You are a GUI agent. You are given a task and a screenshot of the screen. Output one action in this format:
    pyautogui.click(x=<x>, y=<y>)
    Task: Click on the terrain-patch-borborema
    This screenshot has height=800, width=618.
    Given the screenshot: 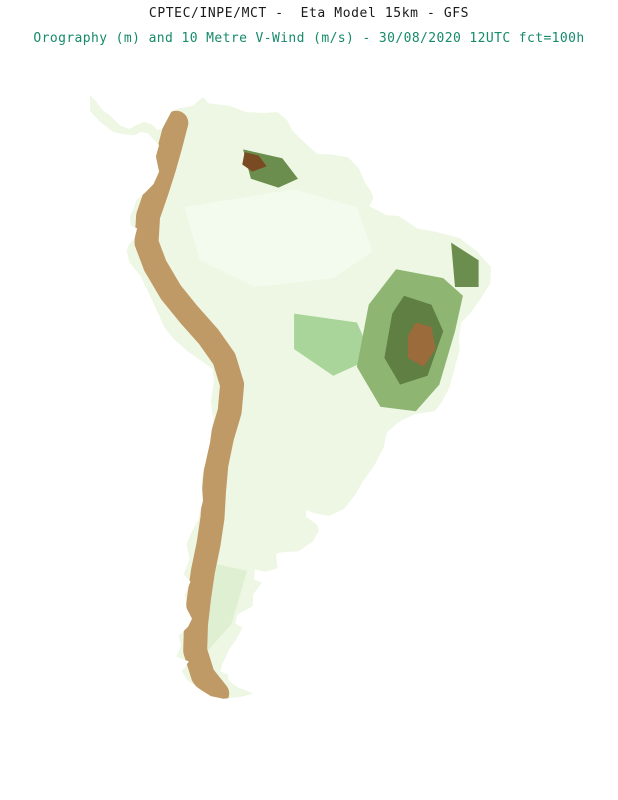 What is the action you would take?
    pyautogui.click(x=465, y=264)
    